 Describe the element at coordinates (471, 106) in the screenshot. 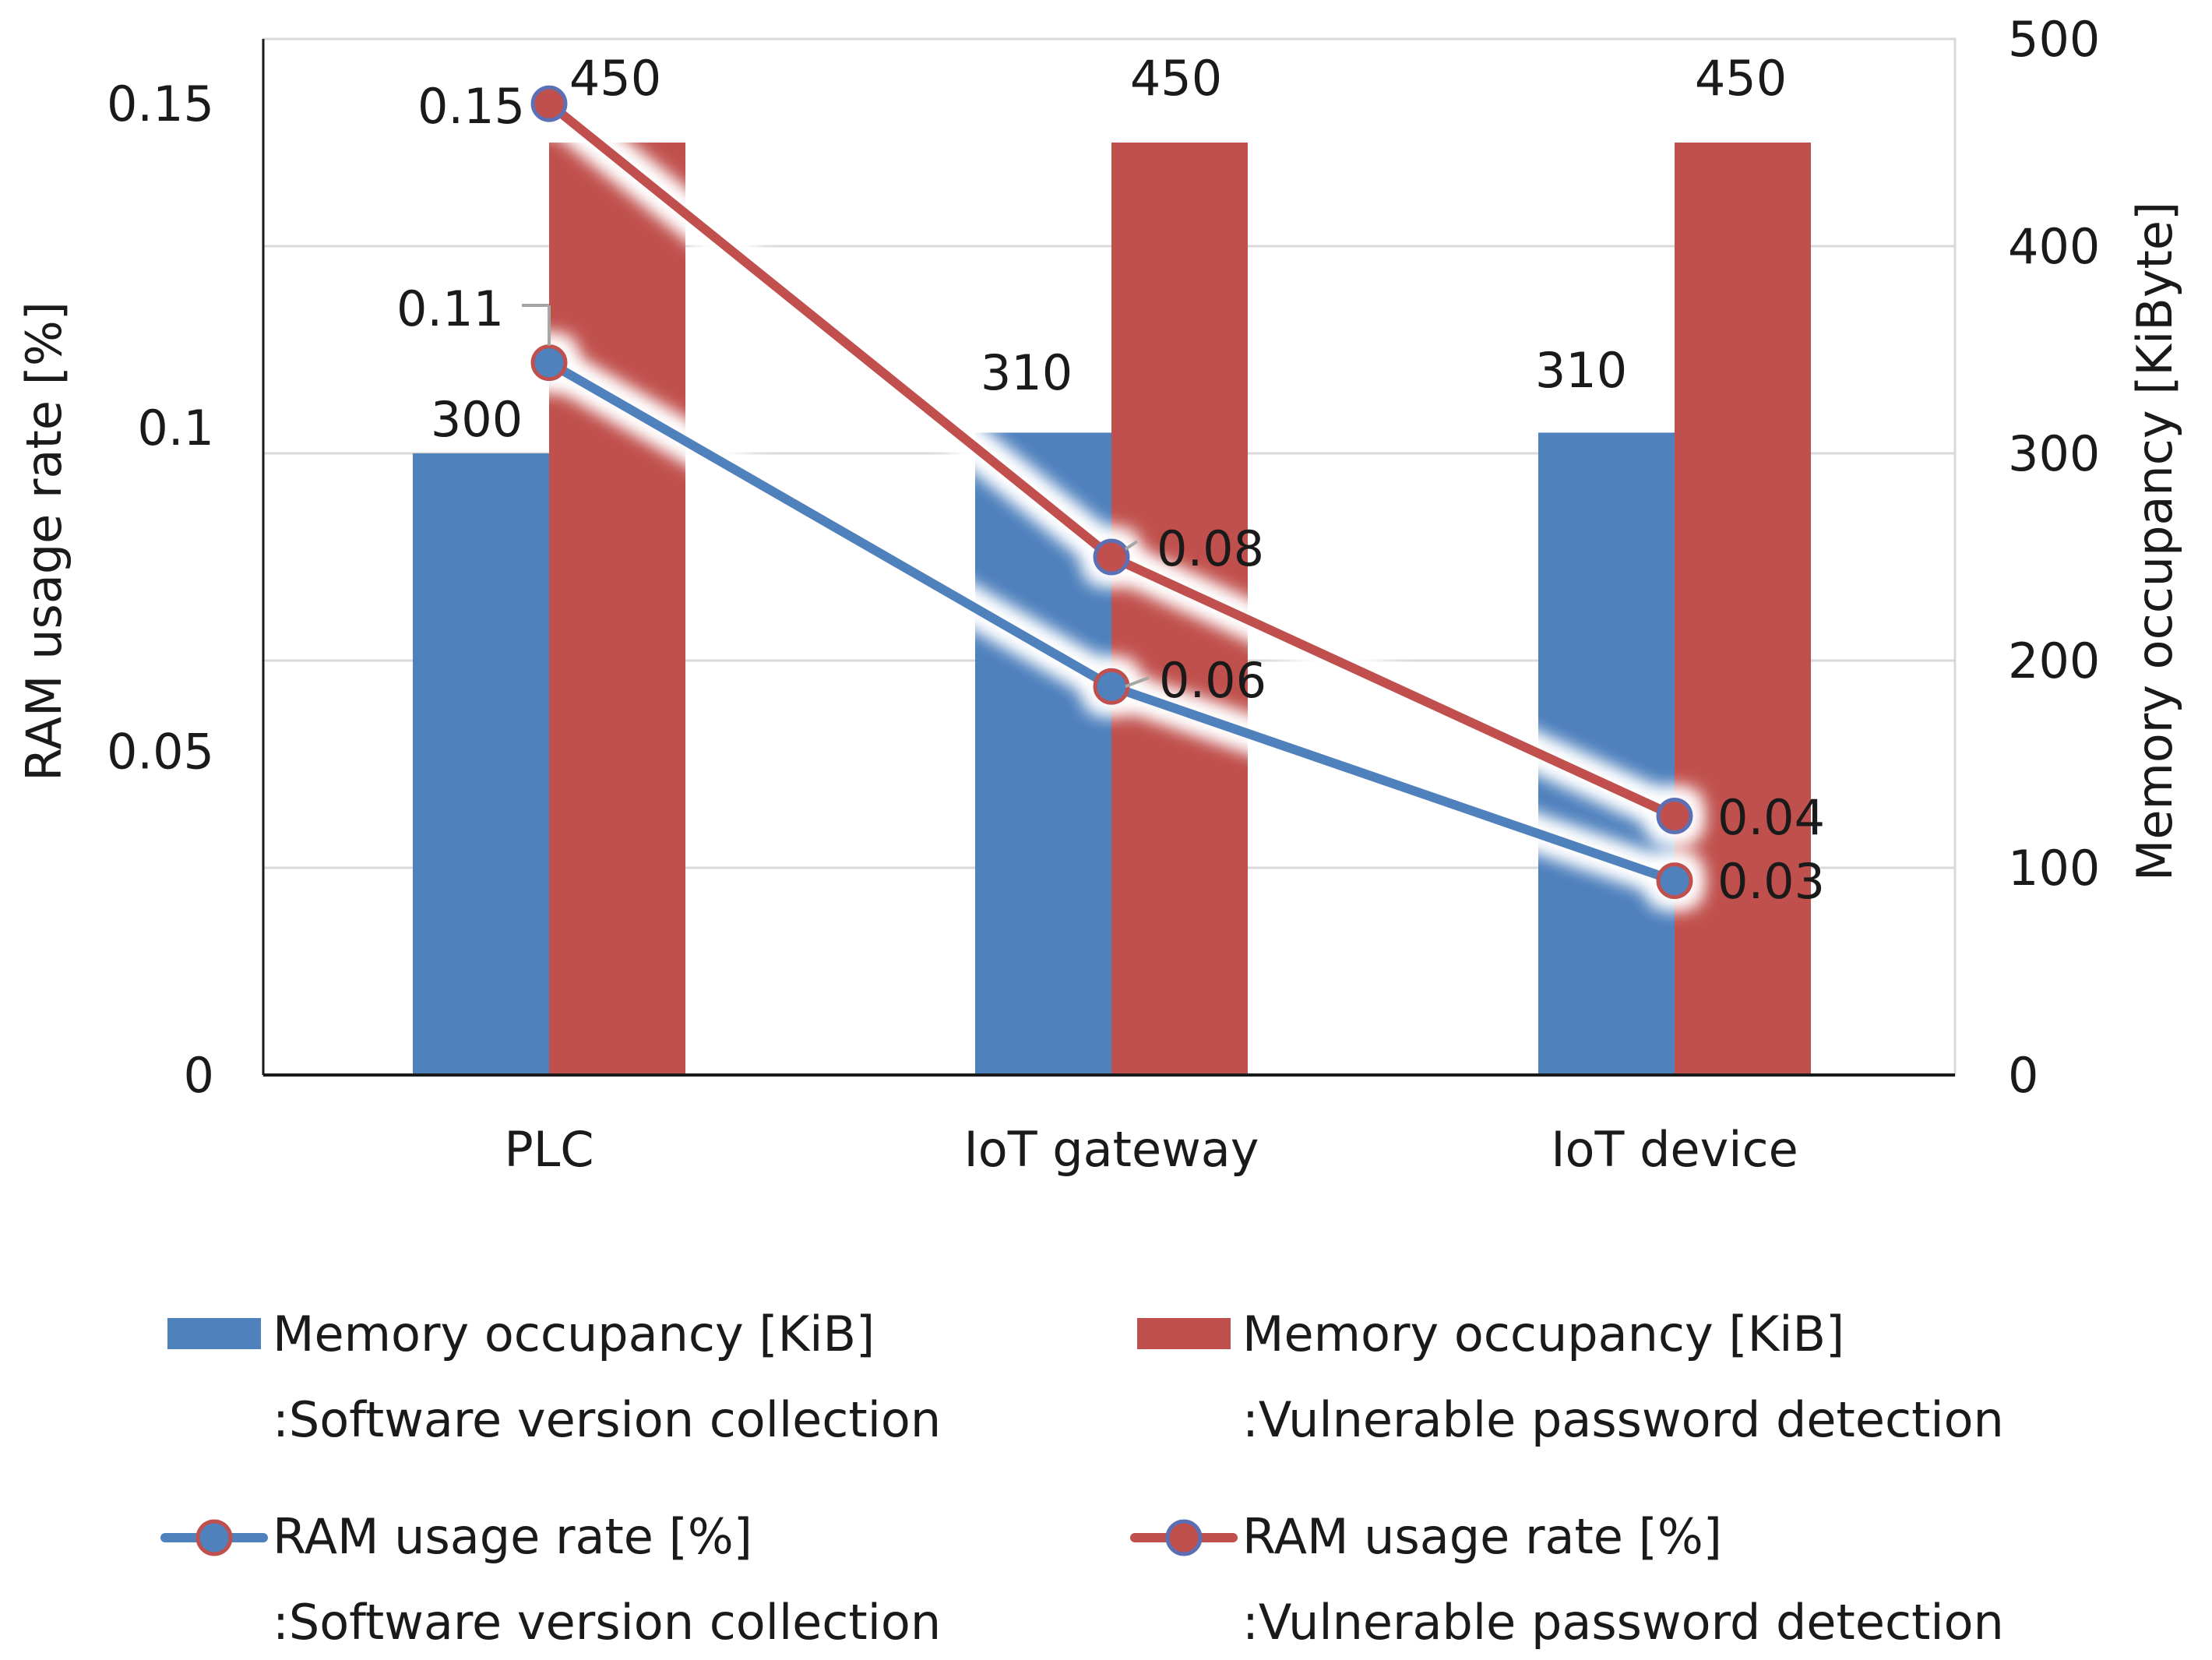

I see `line-data-label: 0.15` at that location.